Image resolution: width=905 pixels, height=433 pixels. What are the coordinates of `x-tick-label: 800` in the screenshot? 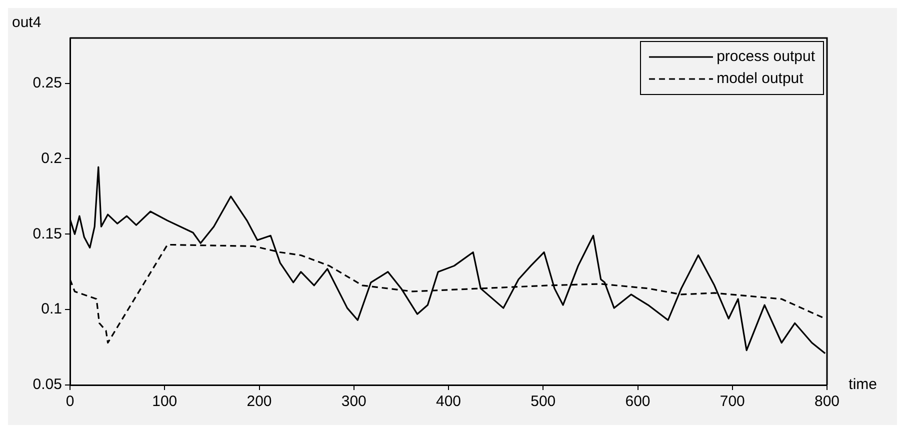 It's located at (827, 401).